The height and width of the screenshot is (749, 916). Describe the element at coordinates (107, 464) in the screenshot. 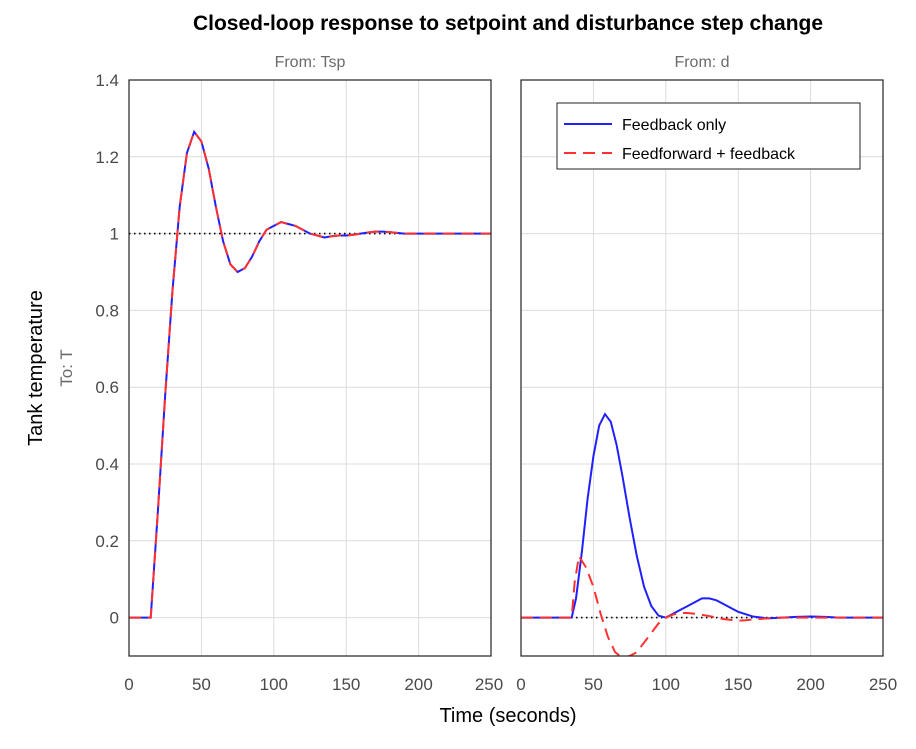

I see `y-tick-label: 0.4` at that location.